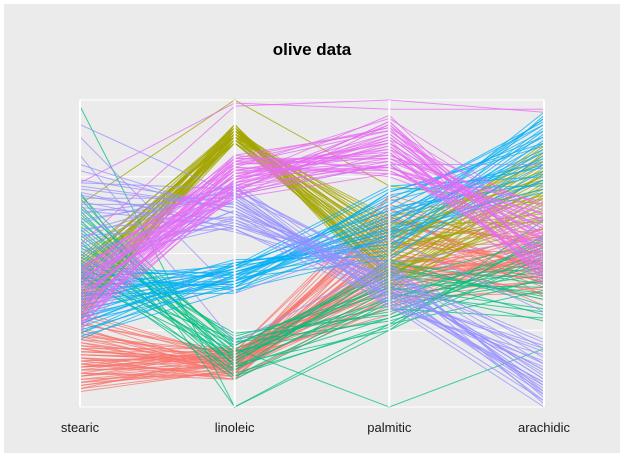 This screenshot has width=624, height=457. Describe the element at coordinates (389, 427) in the screenshot. I see `axis-label-palmitic: palmitic` at that location.